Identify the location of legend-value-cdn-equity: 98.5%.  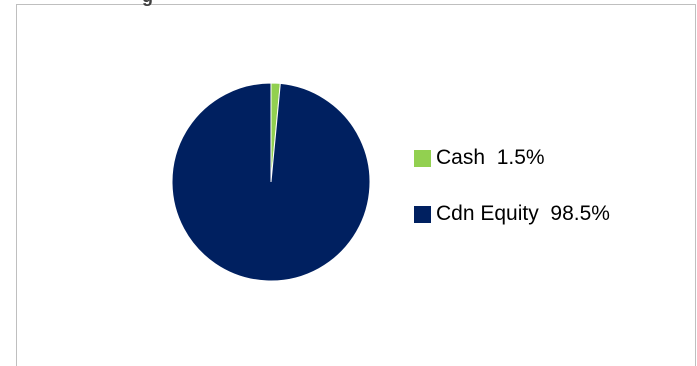
(580, 213).